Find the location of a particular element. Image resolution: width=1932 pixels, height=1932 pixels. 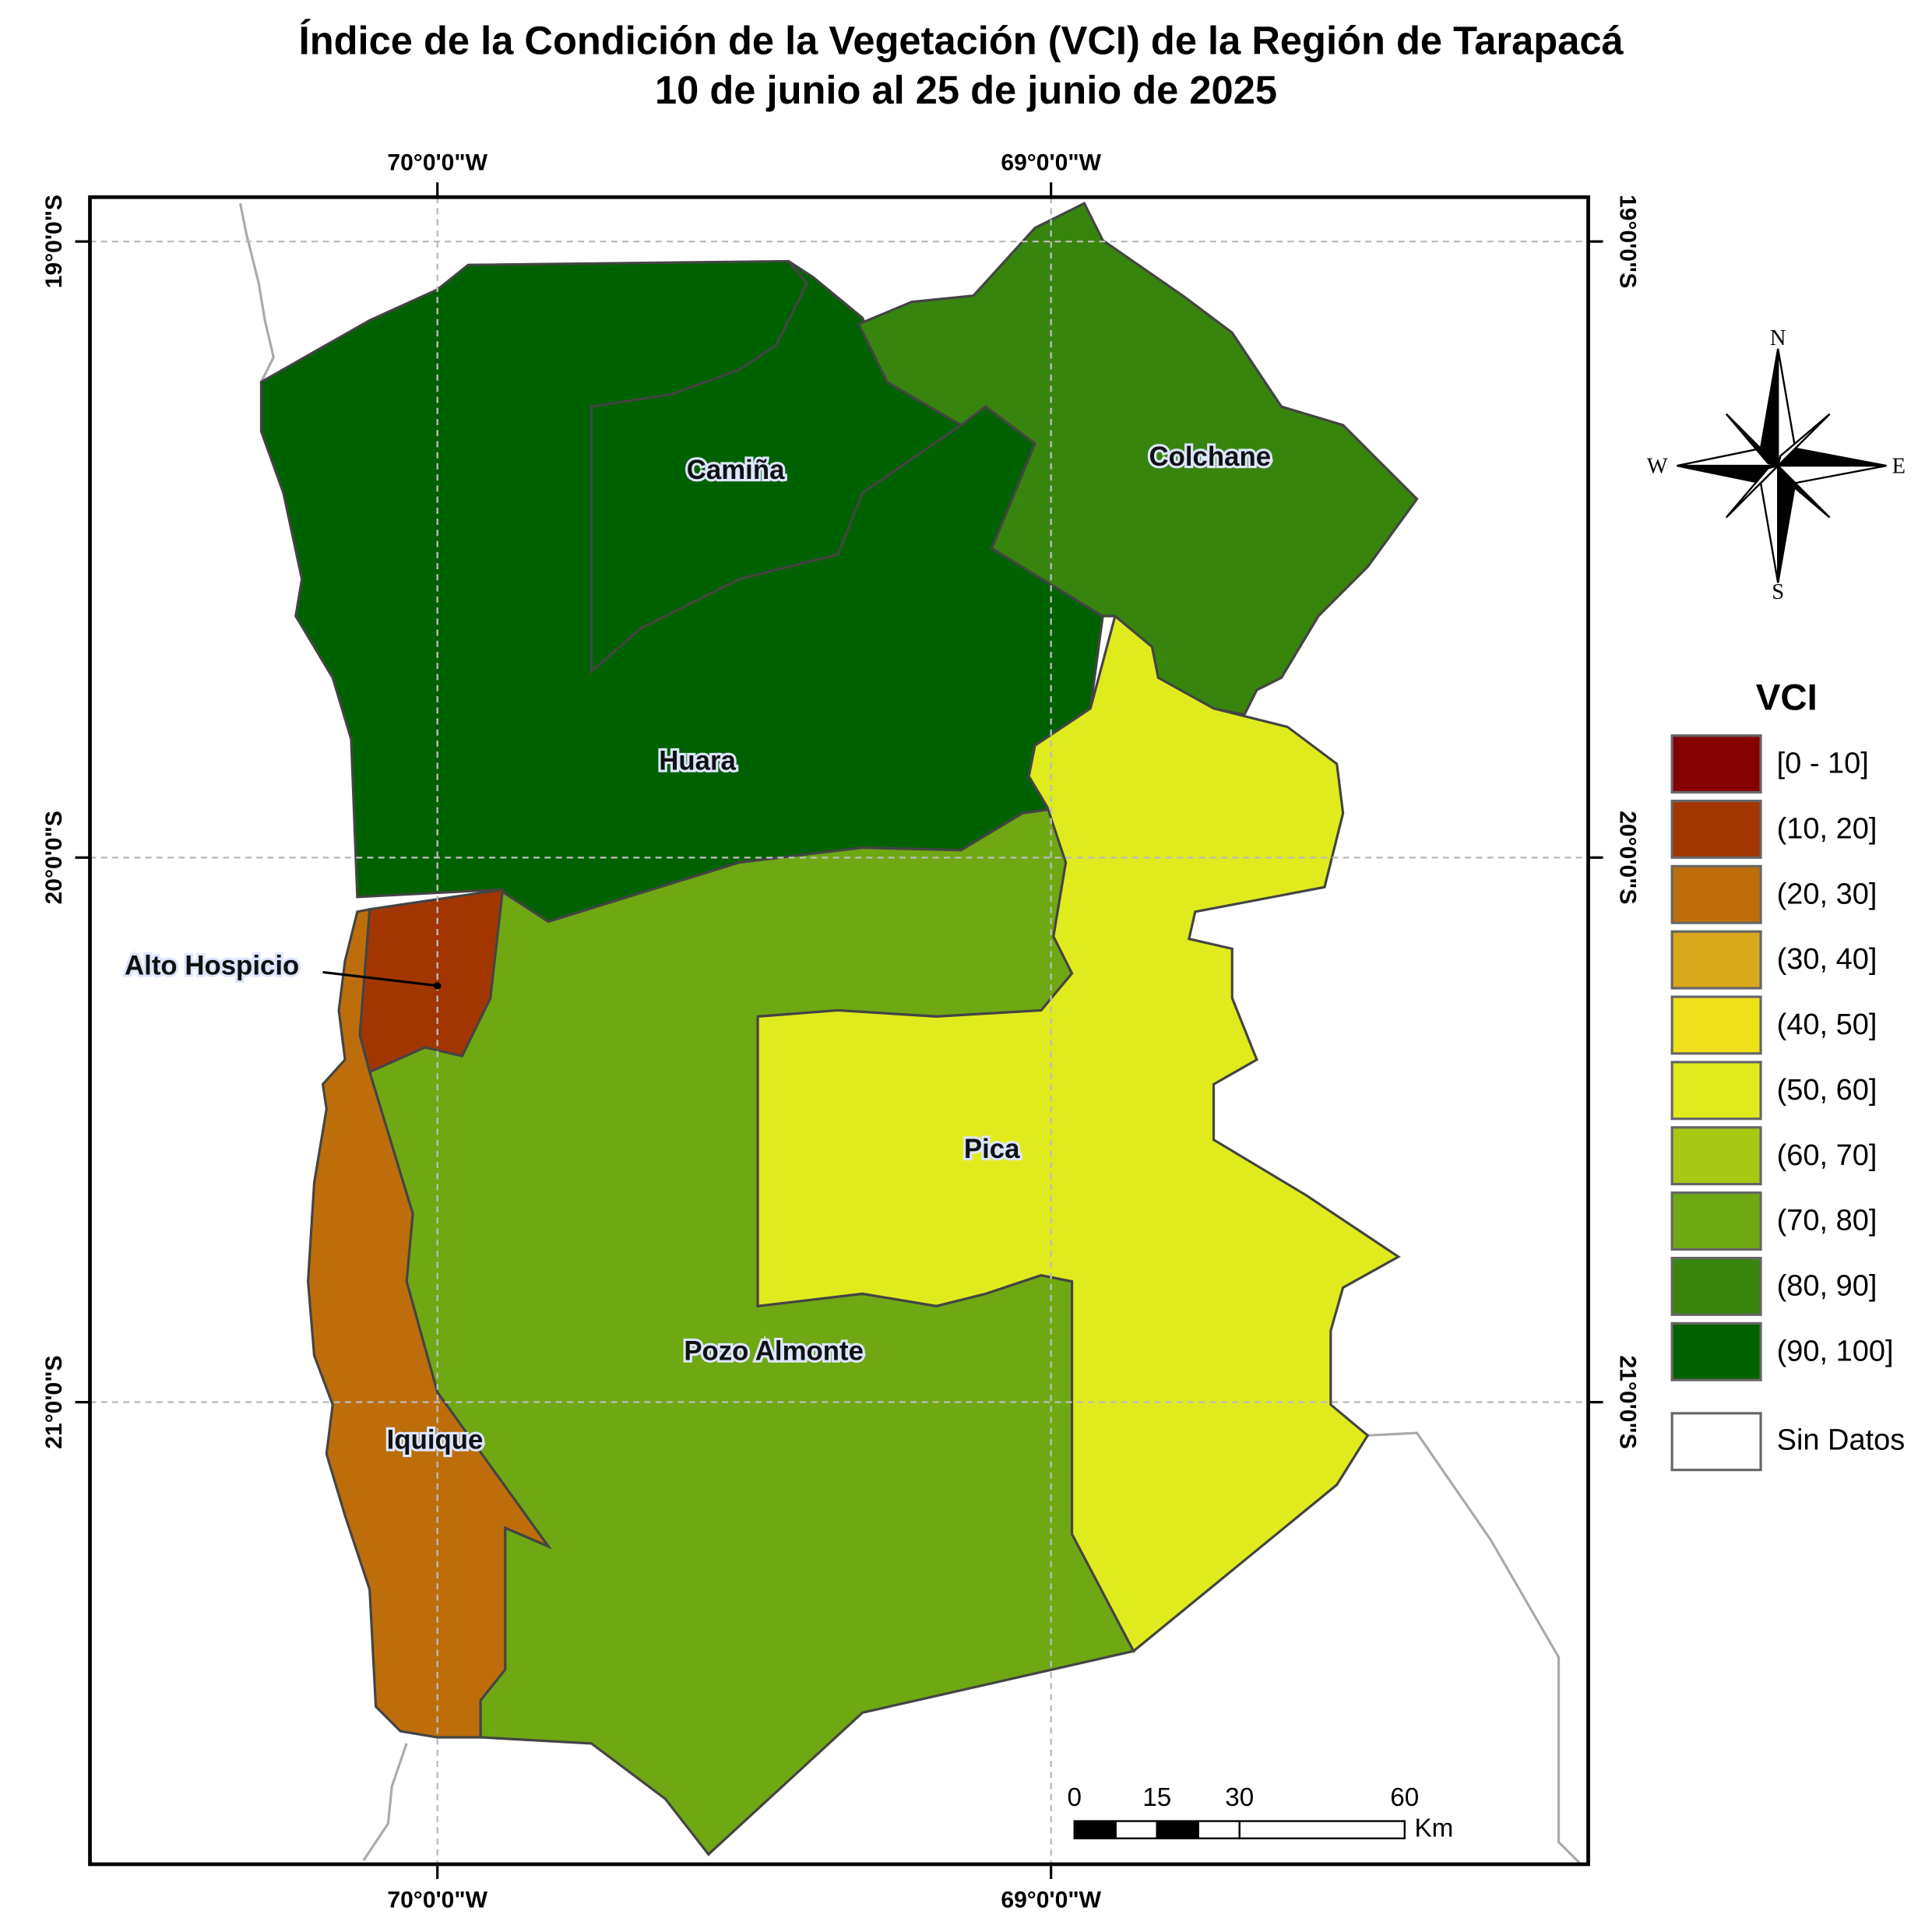

legend-label: Sin Datos is located at coordinates (1841, 1439).